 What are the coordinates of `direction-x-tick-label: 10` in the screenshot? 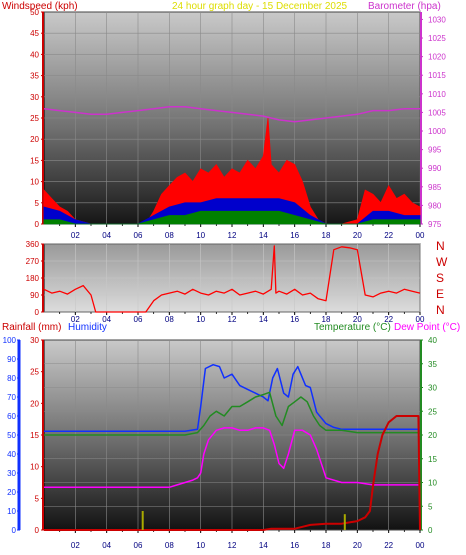 It's located at (200, 319).